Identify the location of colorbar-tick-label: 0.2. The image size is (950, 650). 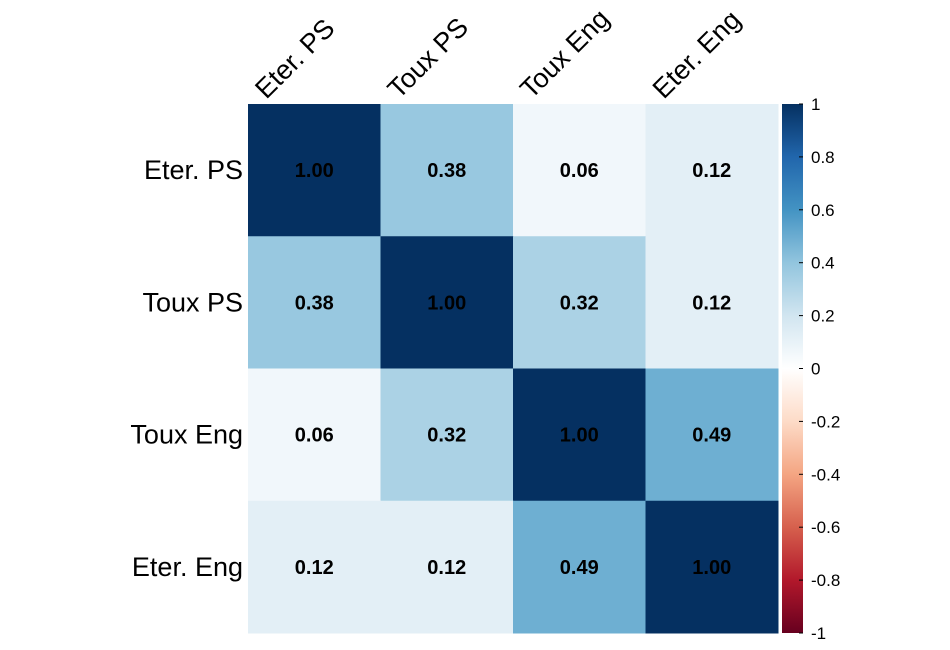
(823, 316).